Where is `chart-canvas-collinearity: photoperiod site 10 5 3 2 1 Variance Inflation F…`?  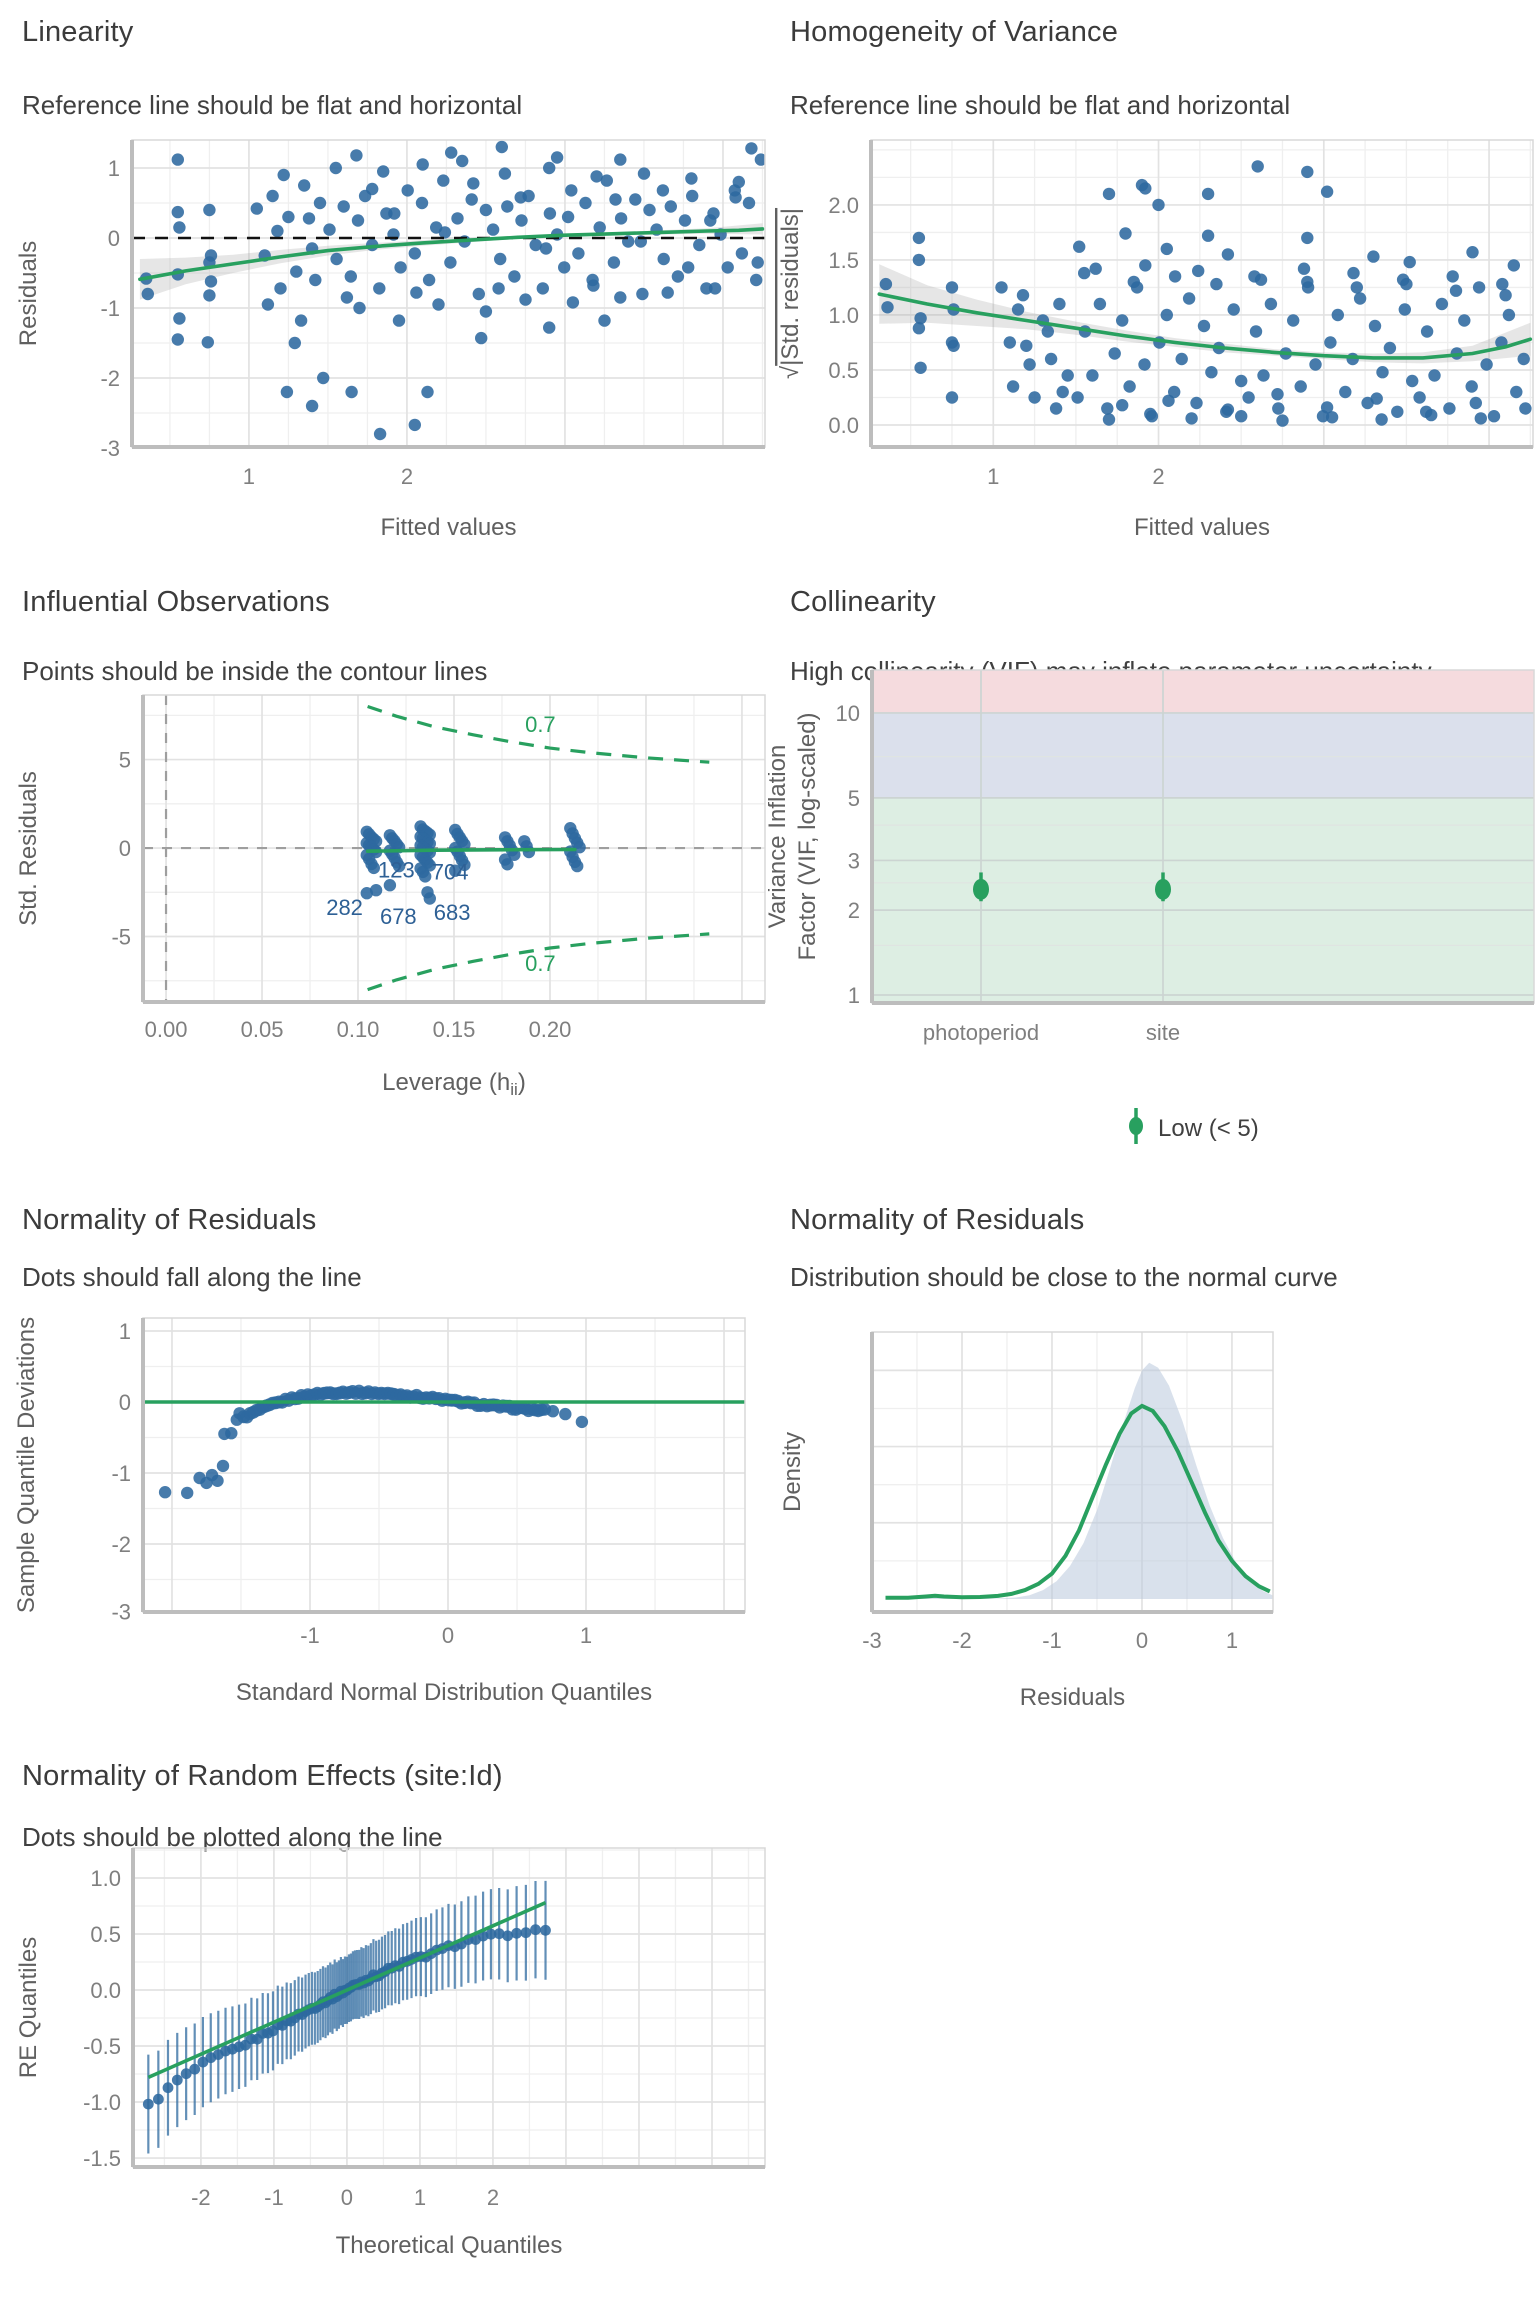
chart-canvas-collinearity: photoperiod site 10 5 3 2 1 Variance Inflation F… is located at coordinates (1151, 857).